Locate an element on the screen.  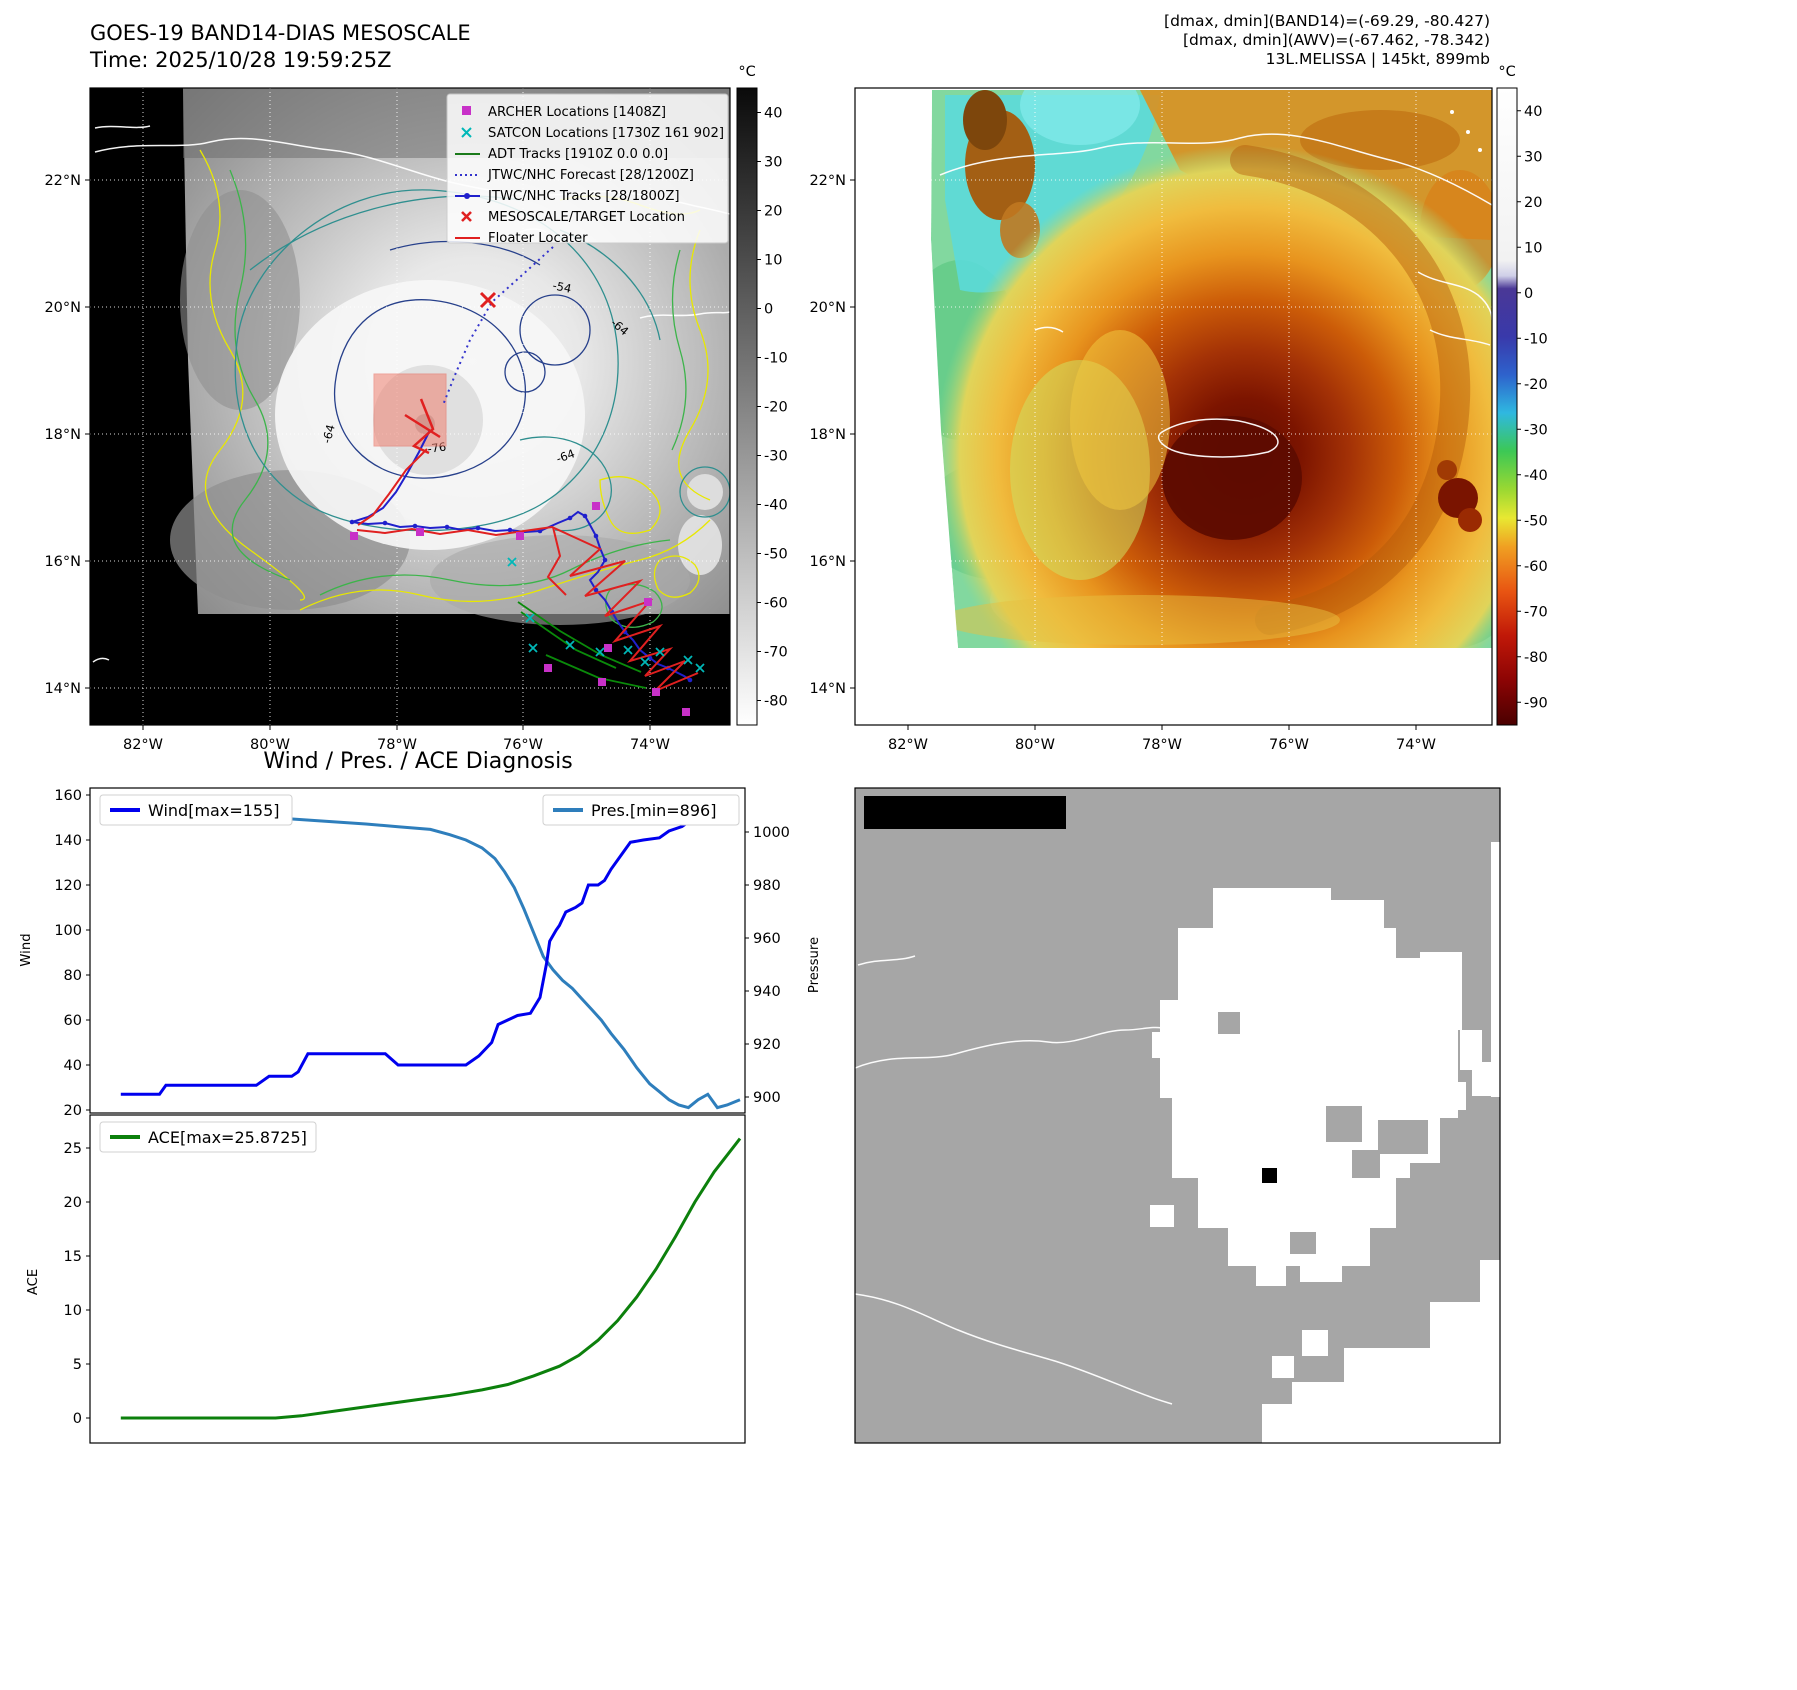
ir-plot-border is located at coordinates (1173, 406).